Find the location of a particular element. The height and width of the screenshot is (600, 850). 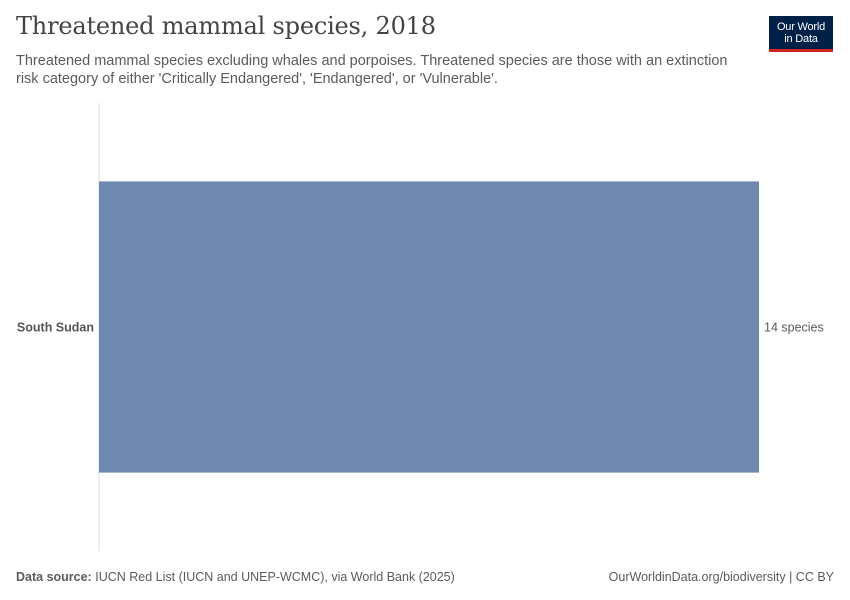

value-label: 14 species is located at coordinates (794, 328).